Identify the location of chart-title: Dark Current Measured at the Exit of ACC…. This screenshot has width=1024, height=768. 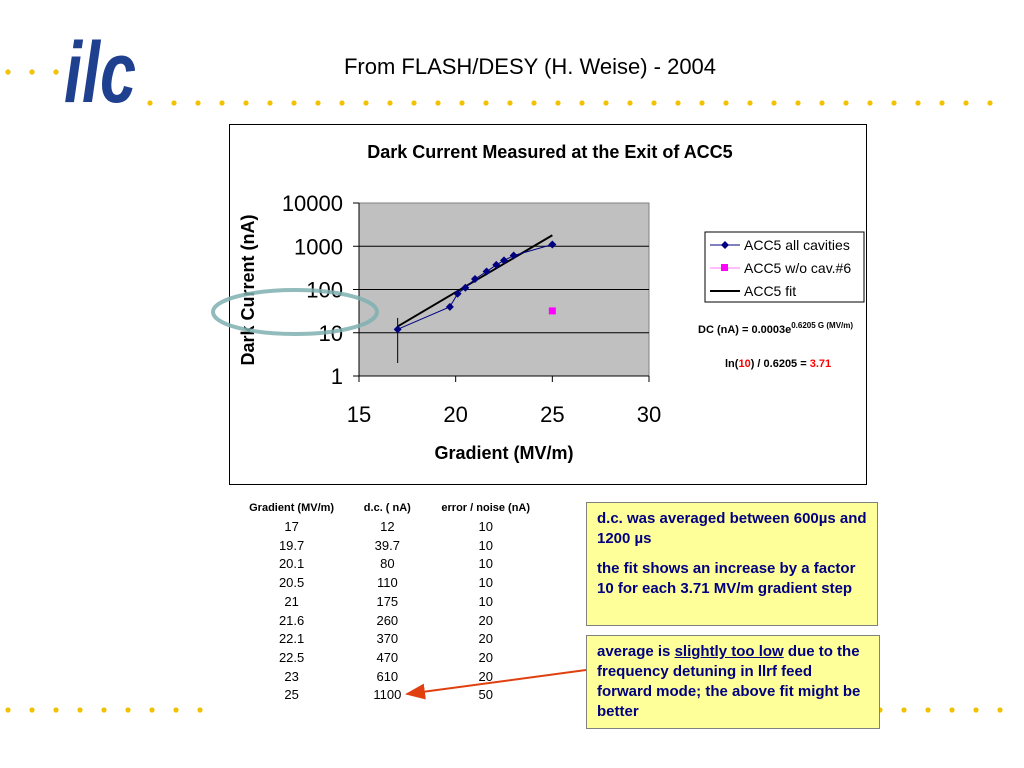
(549, 152).